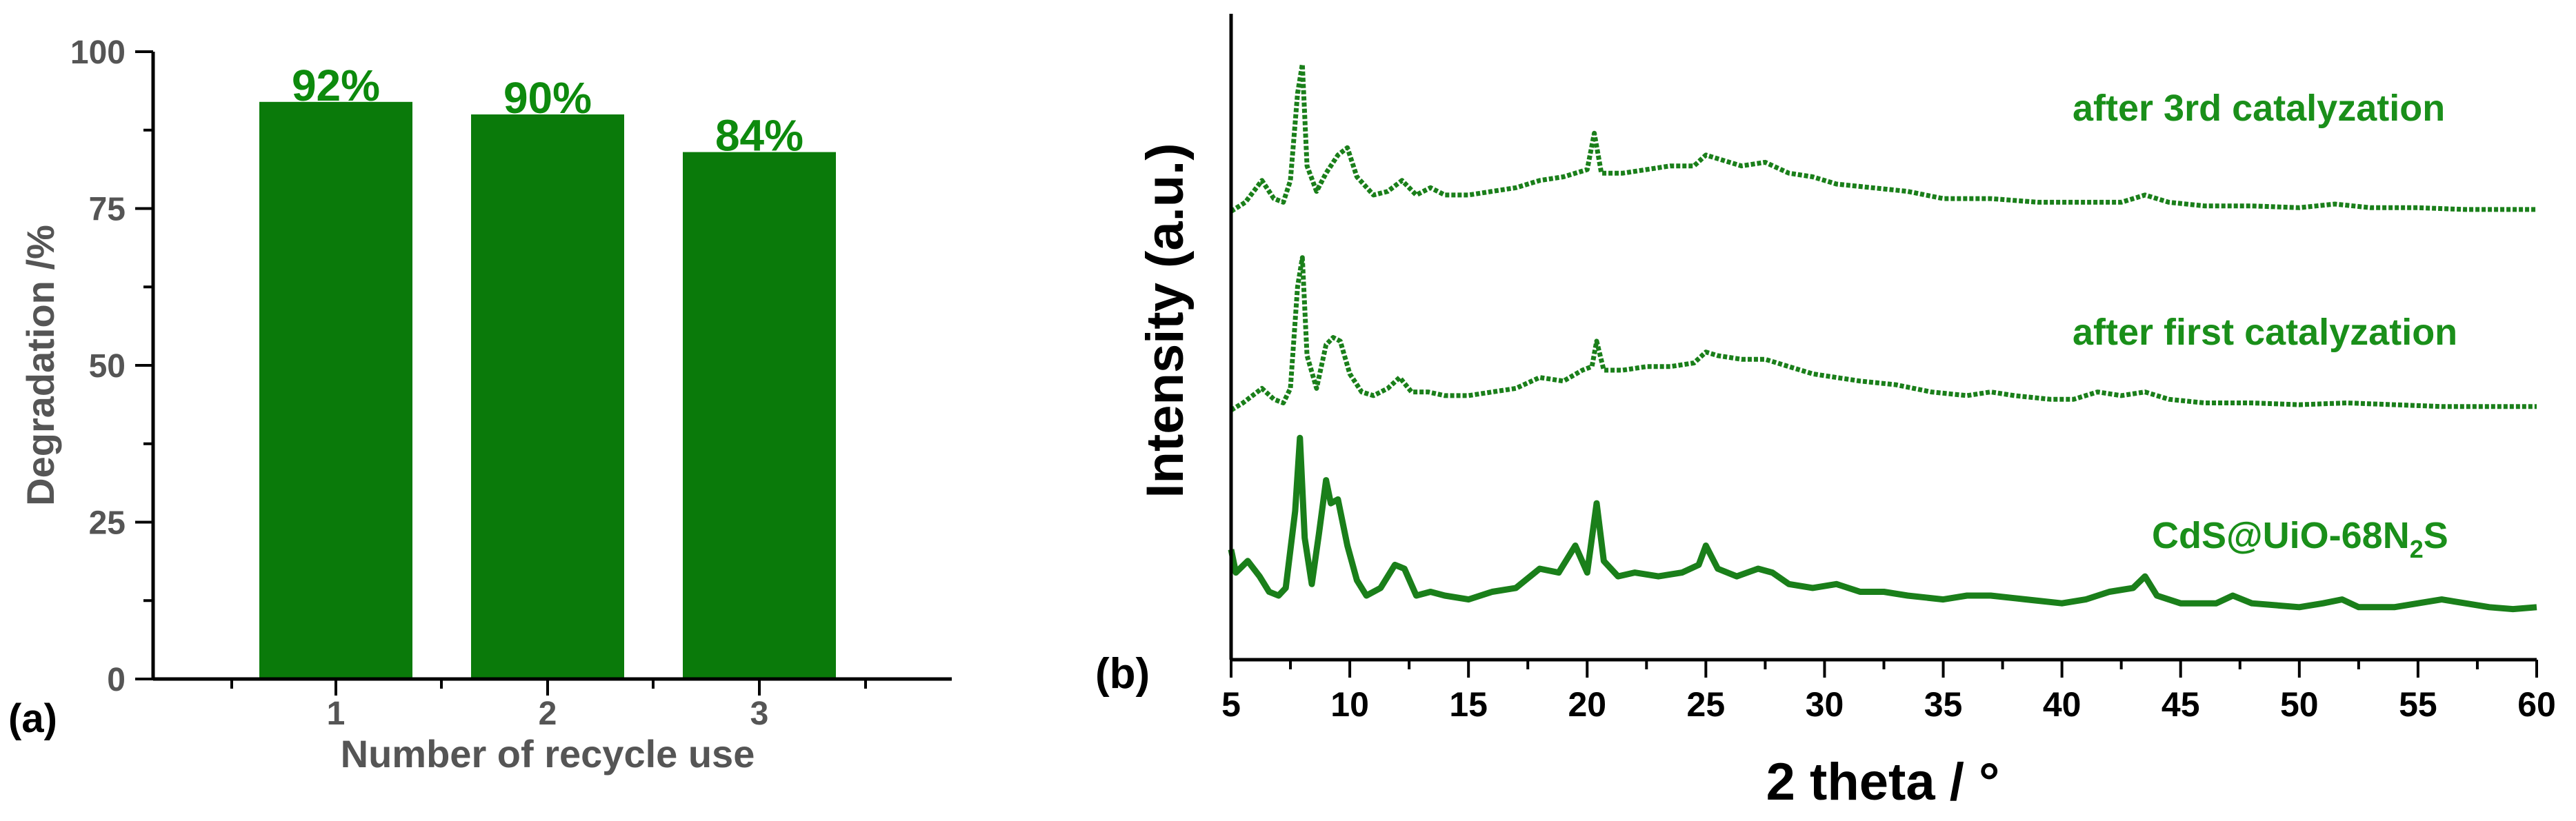  I want to click on x-tick-label: 20, so click(1587, 705).